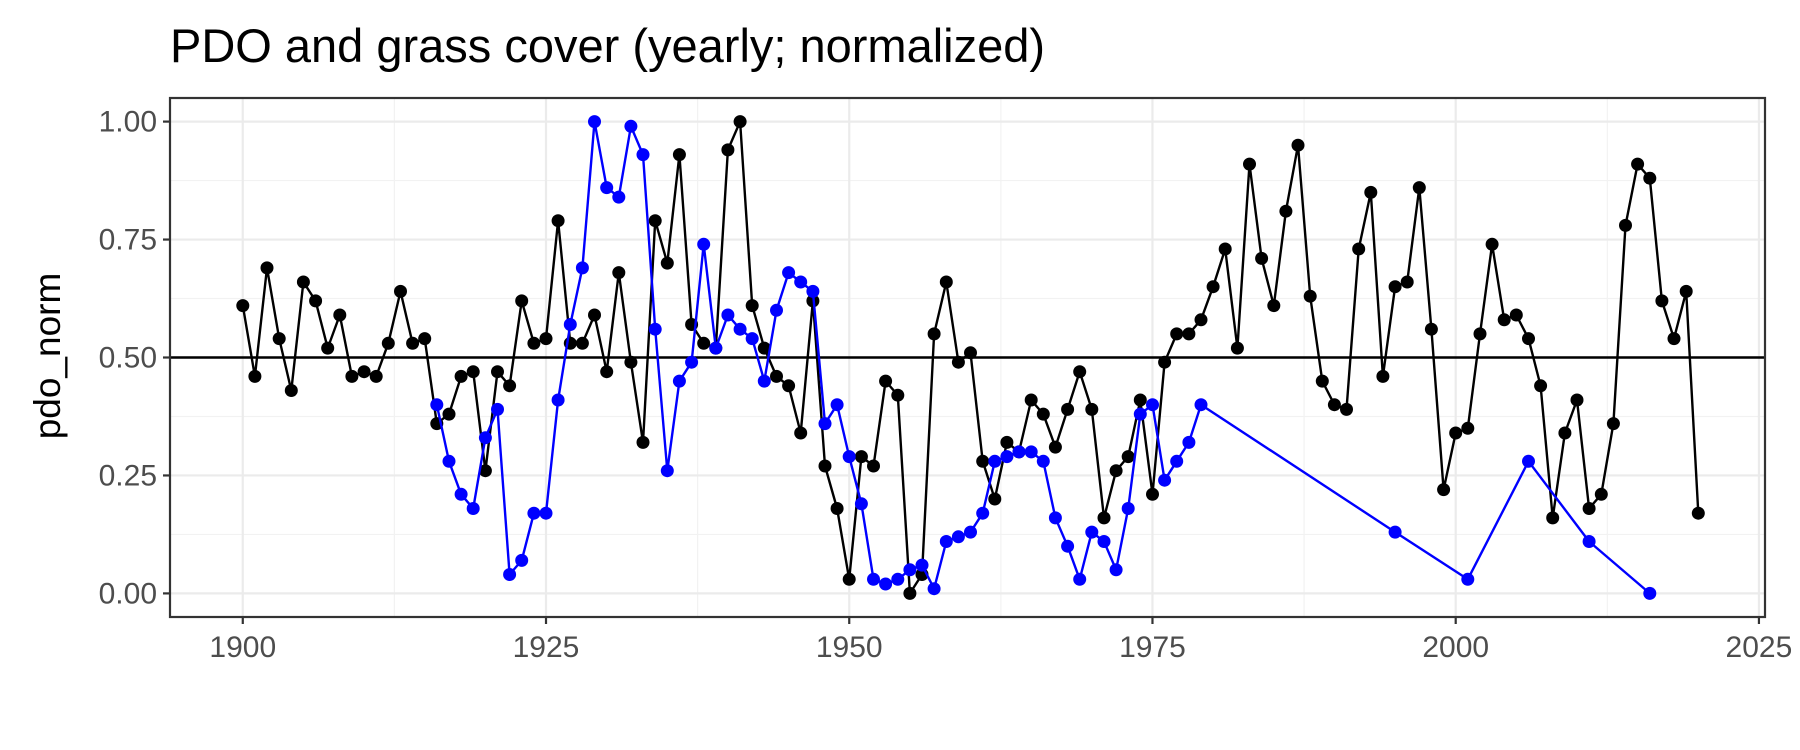 This screenshot has height=750, width=1800. Describe the element at coordinates (1455, 647) in the screenshot. I see `x-tick-label: 2000` at that location.